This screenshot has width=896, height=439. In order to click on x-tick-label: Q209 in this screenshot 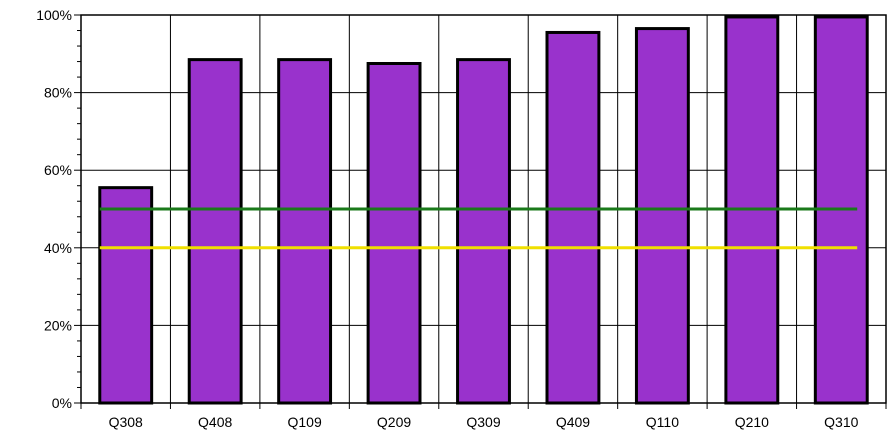, I will do `click(394, 422)`.